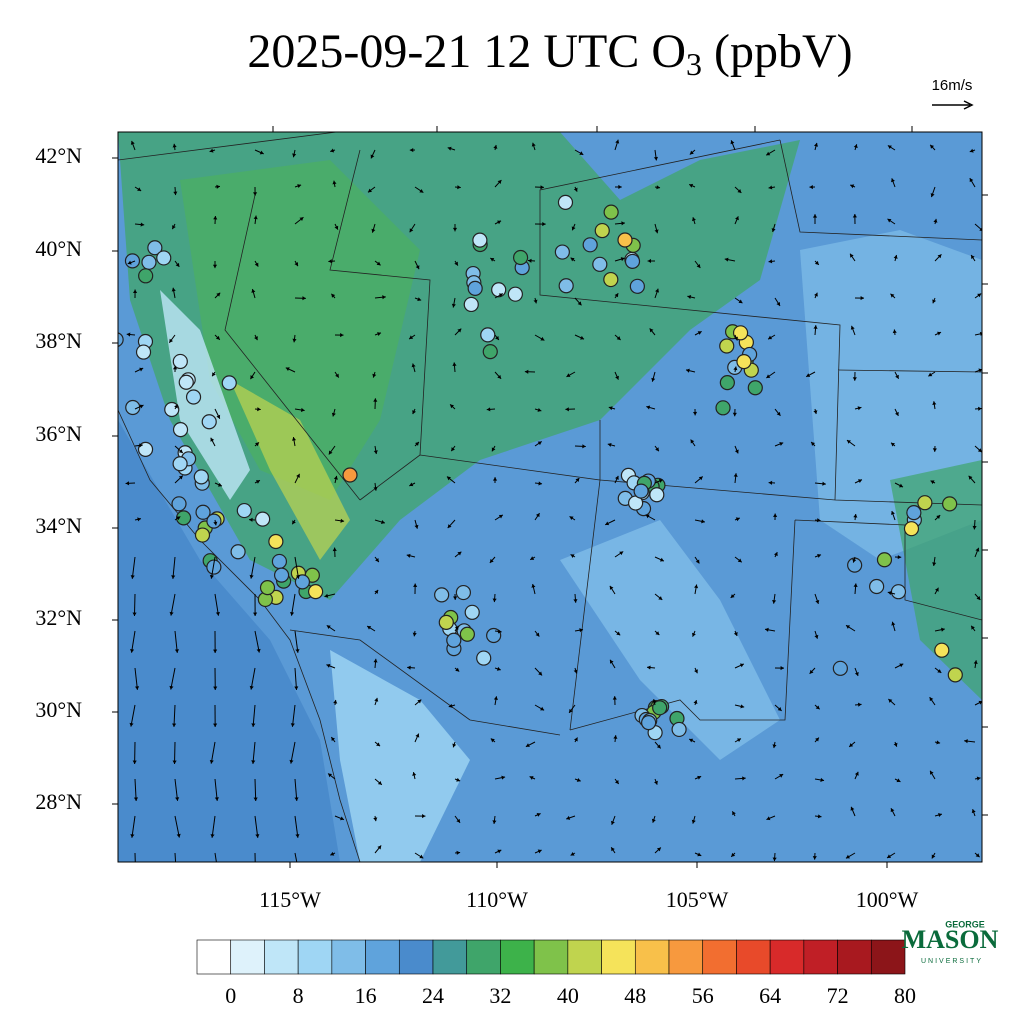 The width and height of the screenshot is (1024, 1024). What do you see at coordinates (952, 961) in the screenshot?
I see `logo-bottom: UNIVERSITY` at bounding box center [952, 961].